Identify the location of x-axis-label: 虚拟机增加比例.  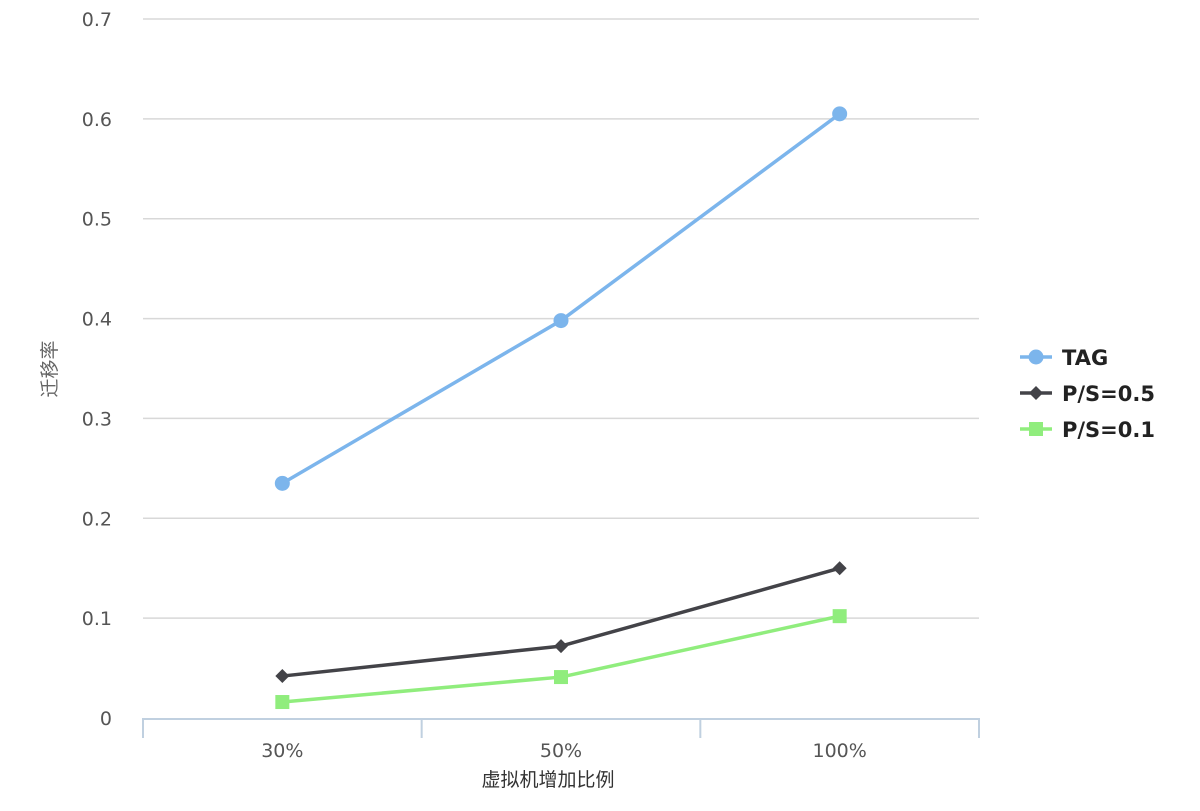
(547, 780).